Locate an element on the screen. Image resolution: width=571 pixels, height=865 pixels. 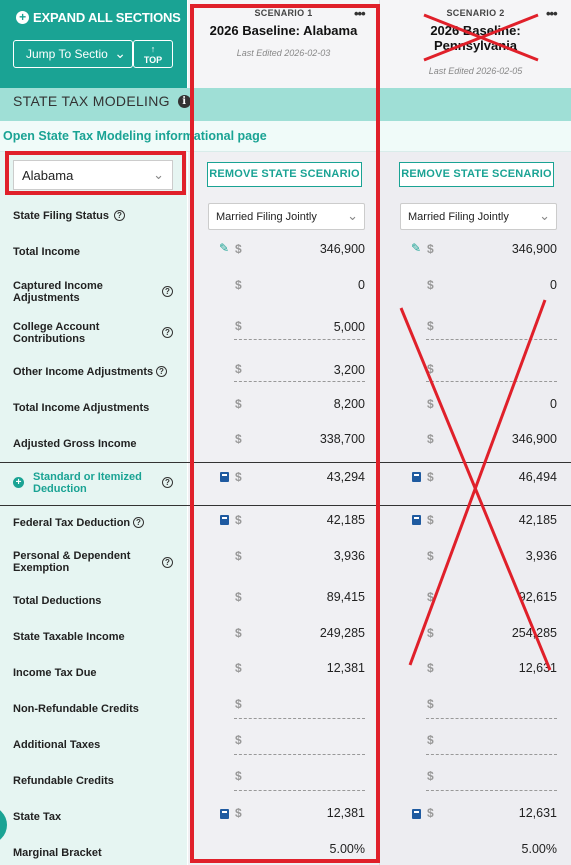
s2-refundable-input is located at coordinates (491, 790).